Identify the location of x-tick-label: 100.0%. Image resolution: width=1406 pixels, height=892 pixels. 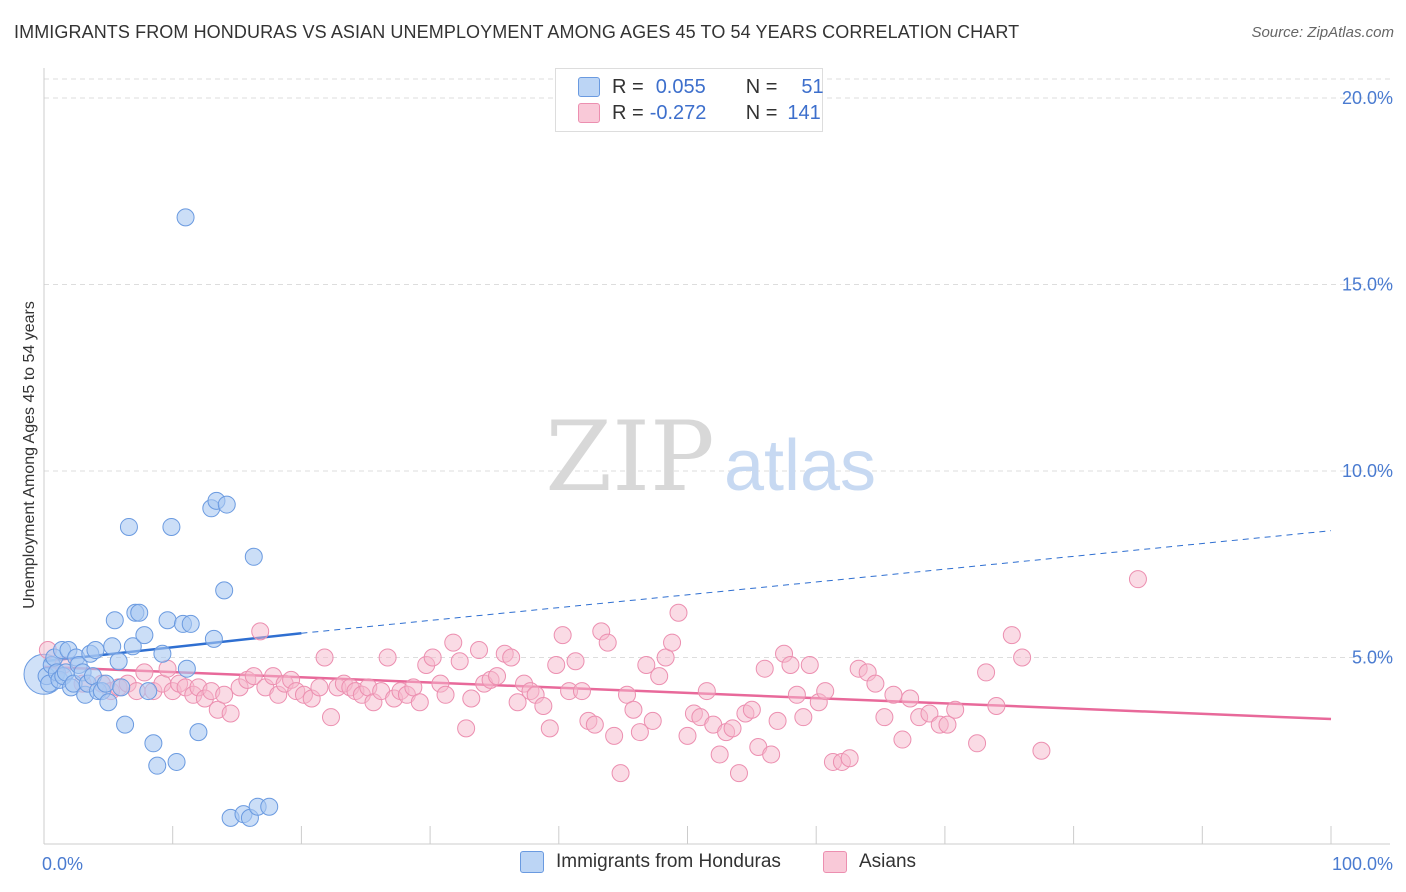
(1362, 864).